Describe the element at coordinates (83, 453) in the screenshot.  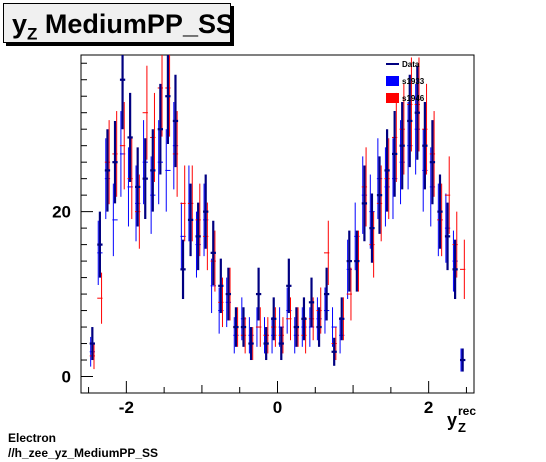
I see `footer-line-2: //h_zee_yz_MediumPP_SS` at that location.